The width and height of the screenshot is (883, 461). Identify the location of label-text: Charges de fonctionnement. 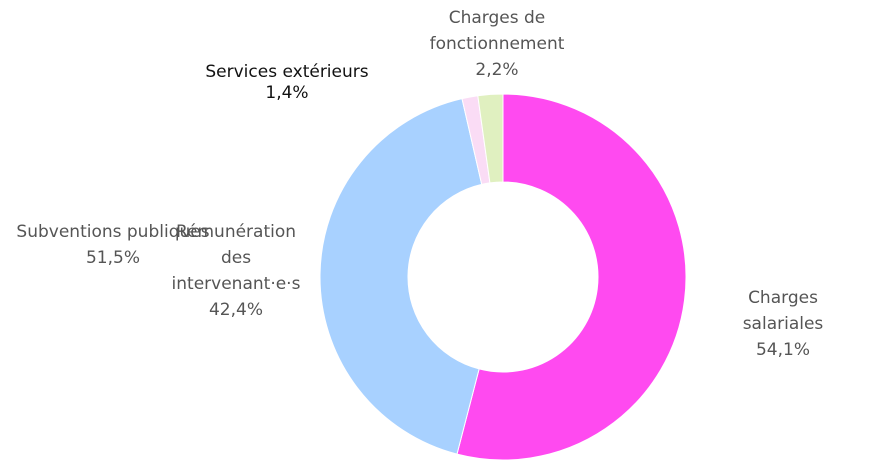
(497, 31).